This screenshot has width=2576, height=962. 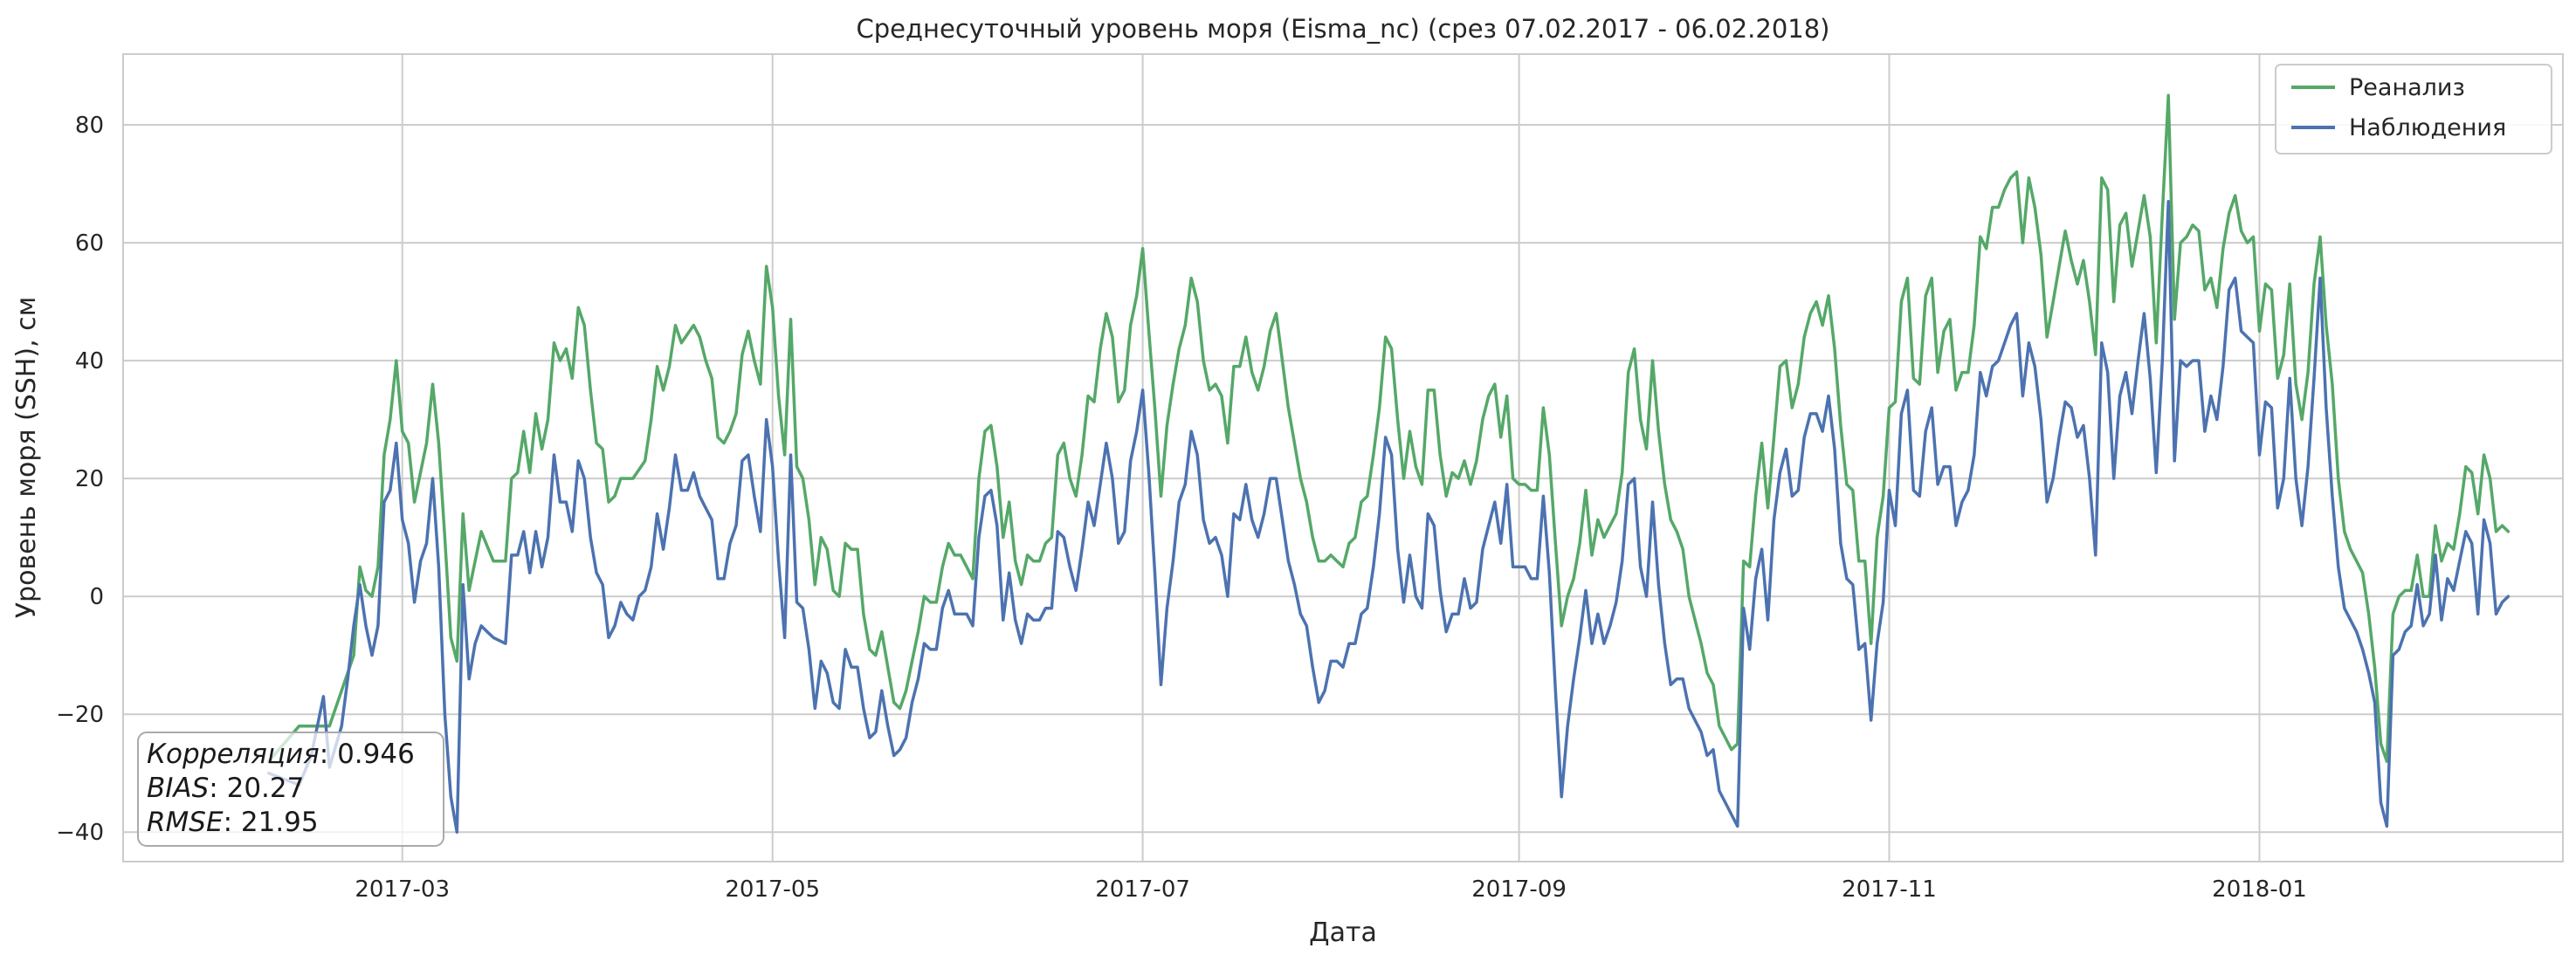 I want to click on legend-box, so click(x=2413, y=109).